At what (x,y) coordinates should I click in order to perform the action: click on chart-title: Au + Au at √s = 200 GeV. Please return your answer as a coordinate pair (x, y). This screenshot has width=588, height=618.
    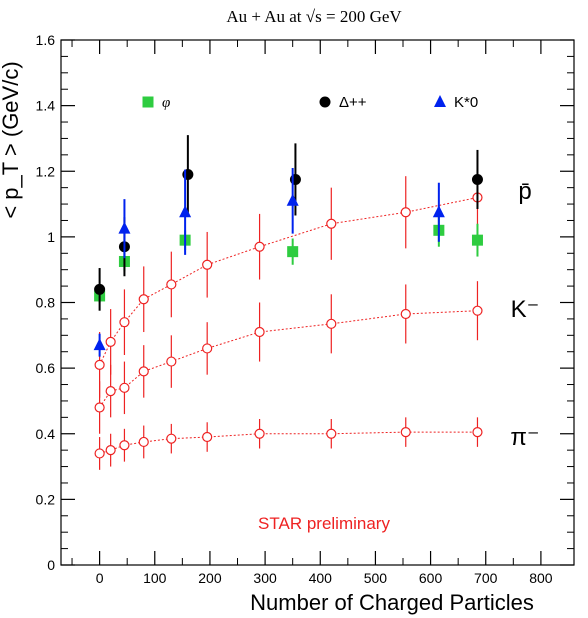
    Looking at the image, I should click on (314, 16).